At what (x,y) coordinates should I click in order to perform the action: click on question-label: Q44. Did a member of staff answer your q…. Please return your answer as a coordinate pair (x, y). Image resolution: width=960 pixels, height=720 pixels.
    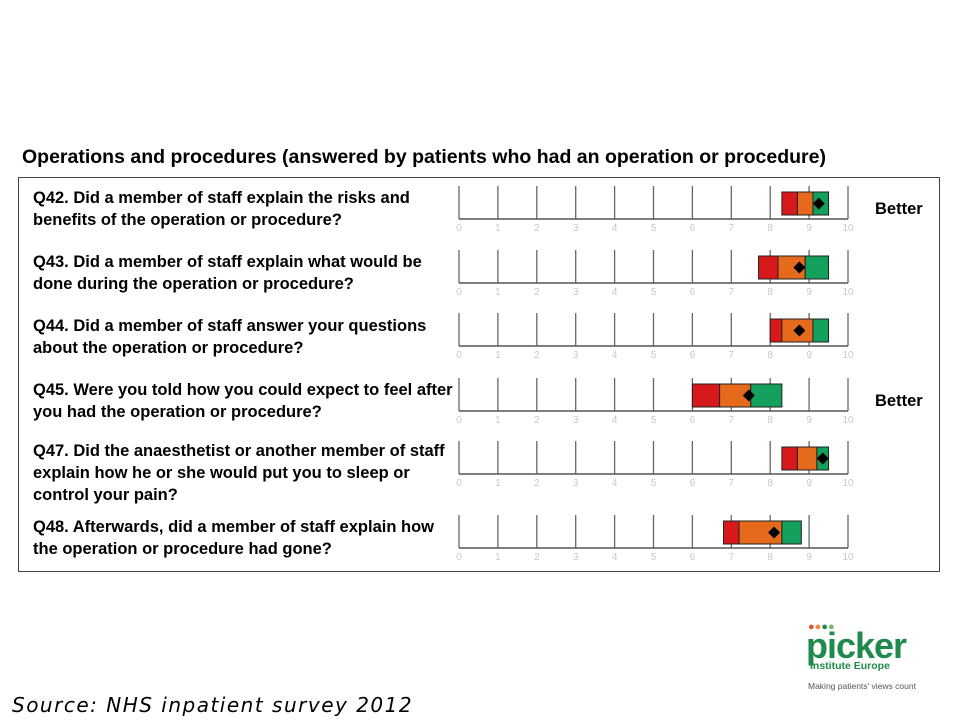
    Looking at the image, I should click on (230, 337).